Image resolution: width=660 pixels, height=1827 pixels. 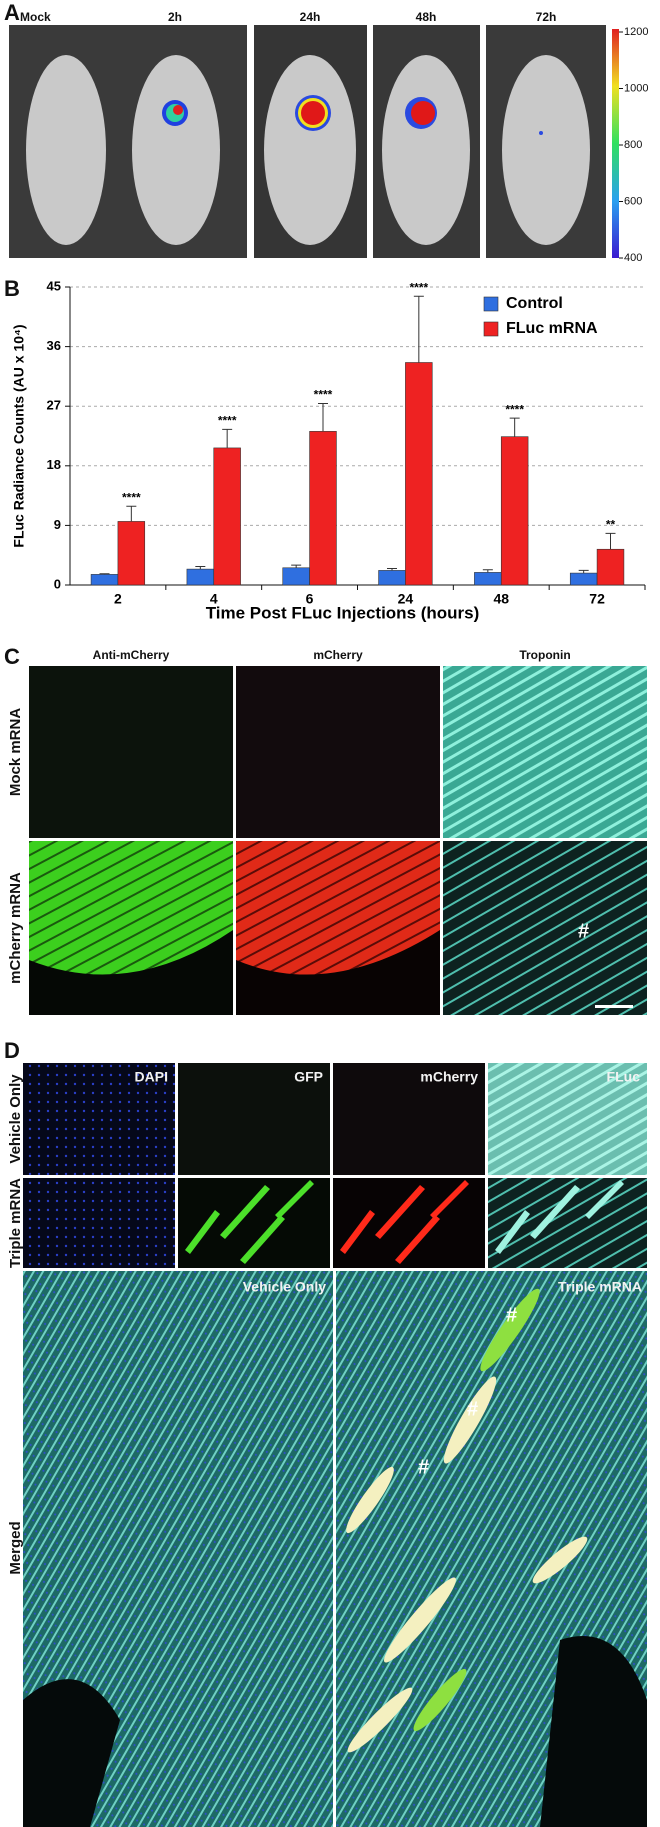 I want to click on y-tick-label: 36, so click(x=54, y=345).